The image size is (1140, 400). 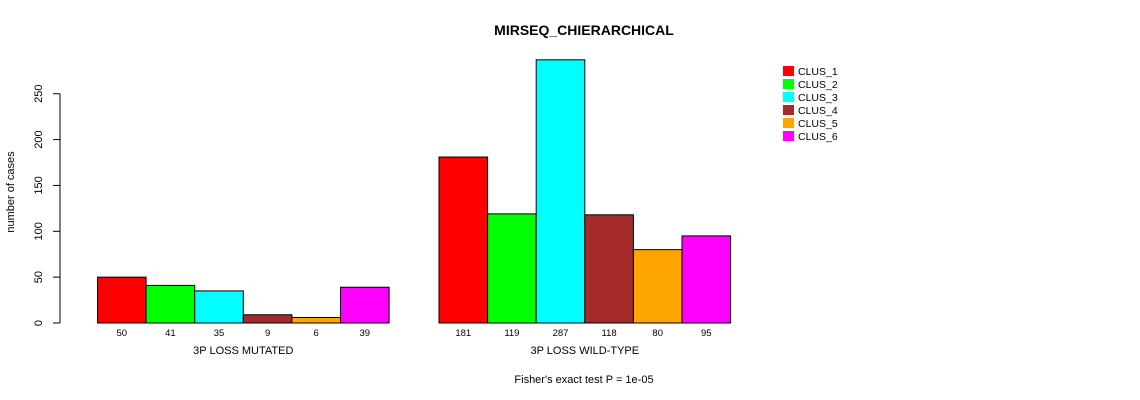 What do you see at coordinates (219, 333) in the screenshot?
I see `bar-value-label: 35` at bounding box center [219, 333].